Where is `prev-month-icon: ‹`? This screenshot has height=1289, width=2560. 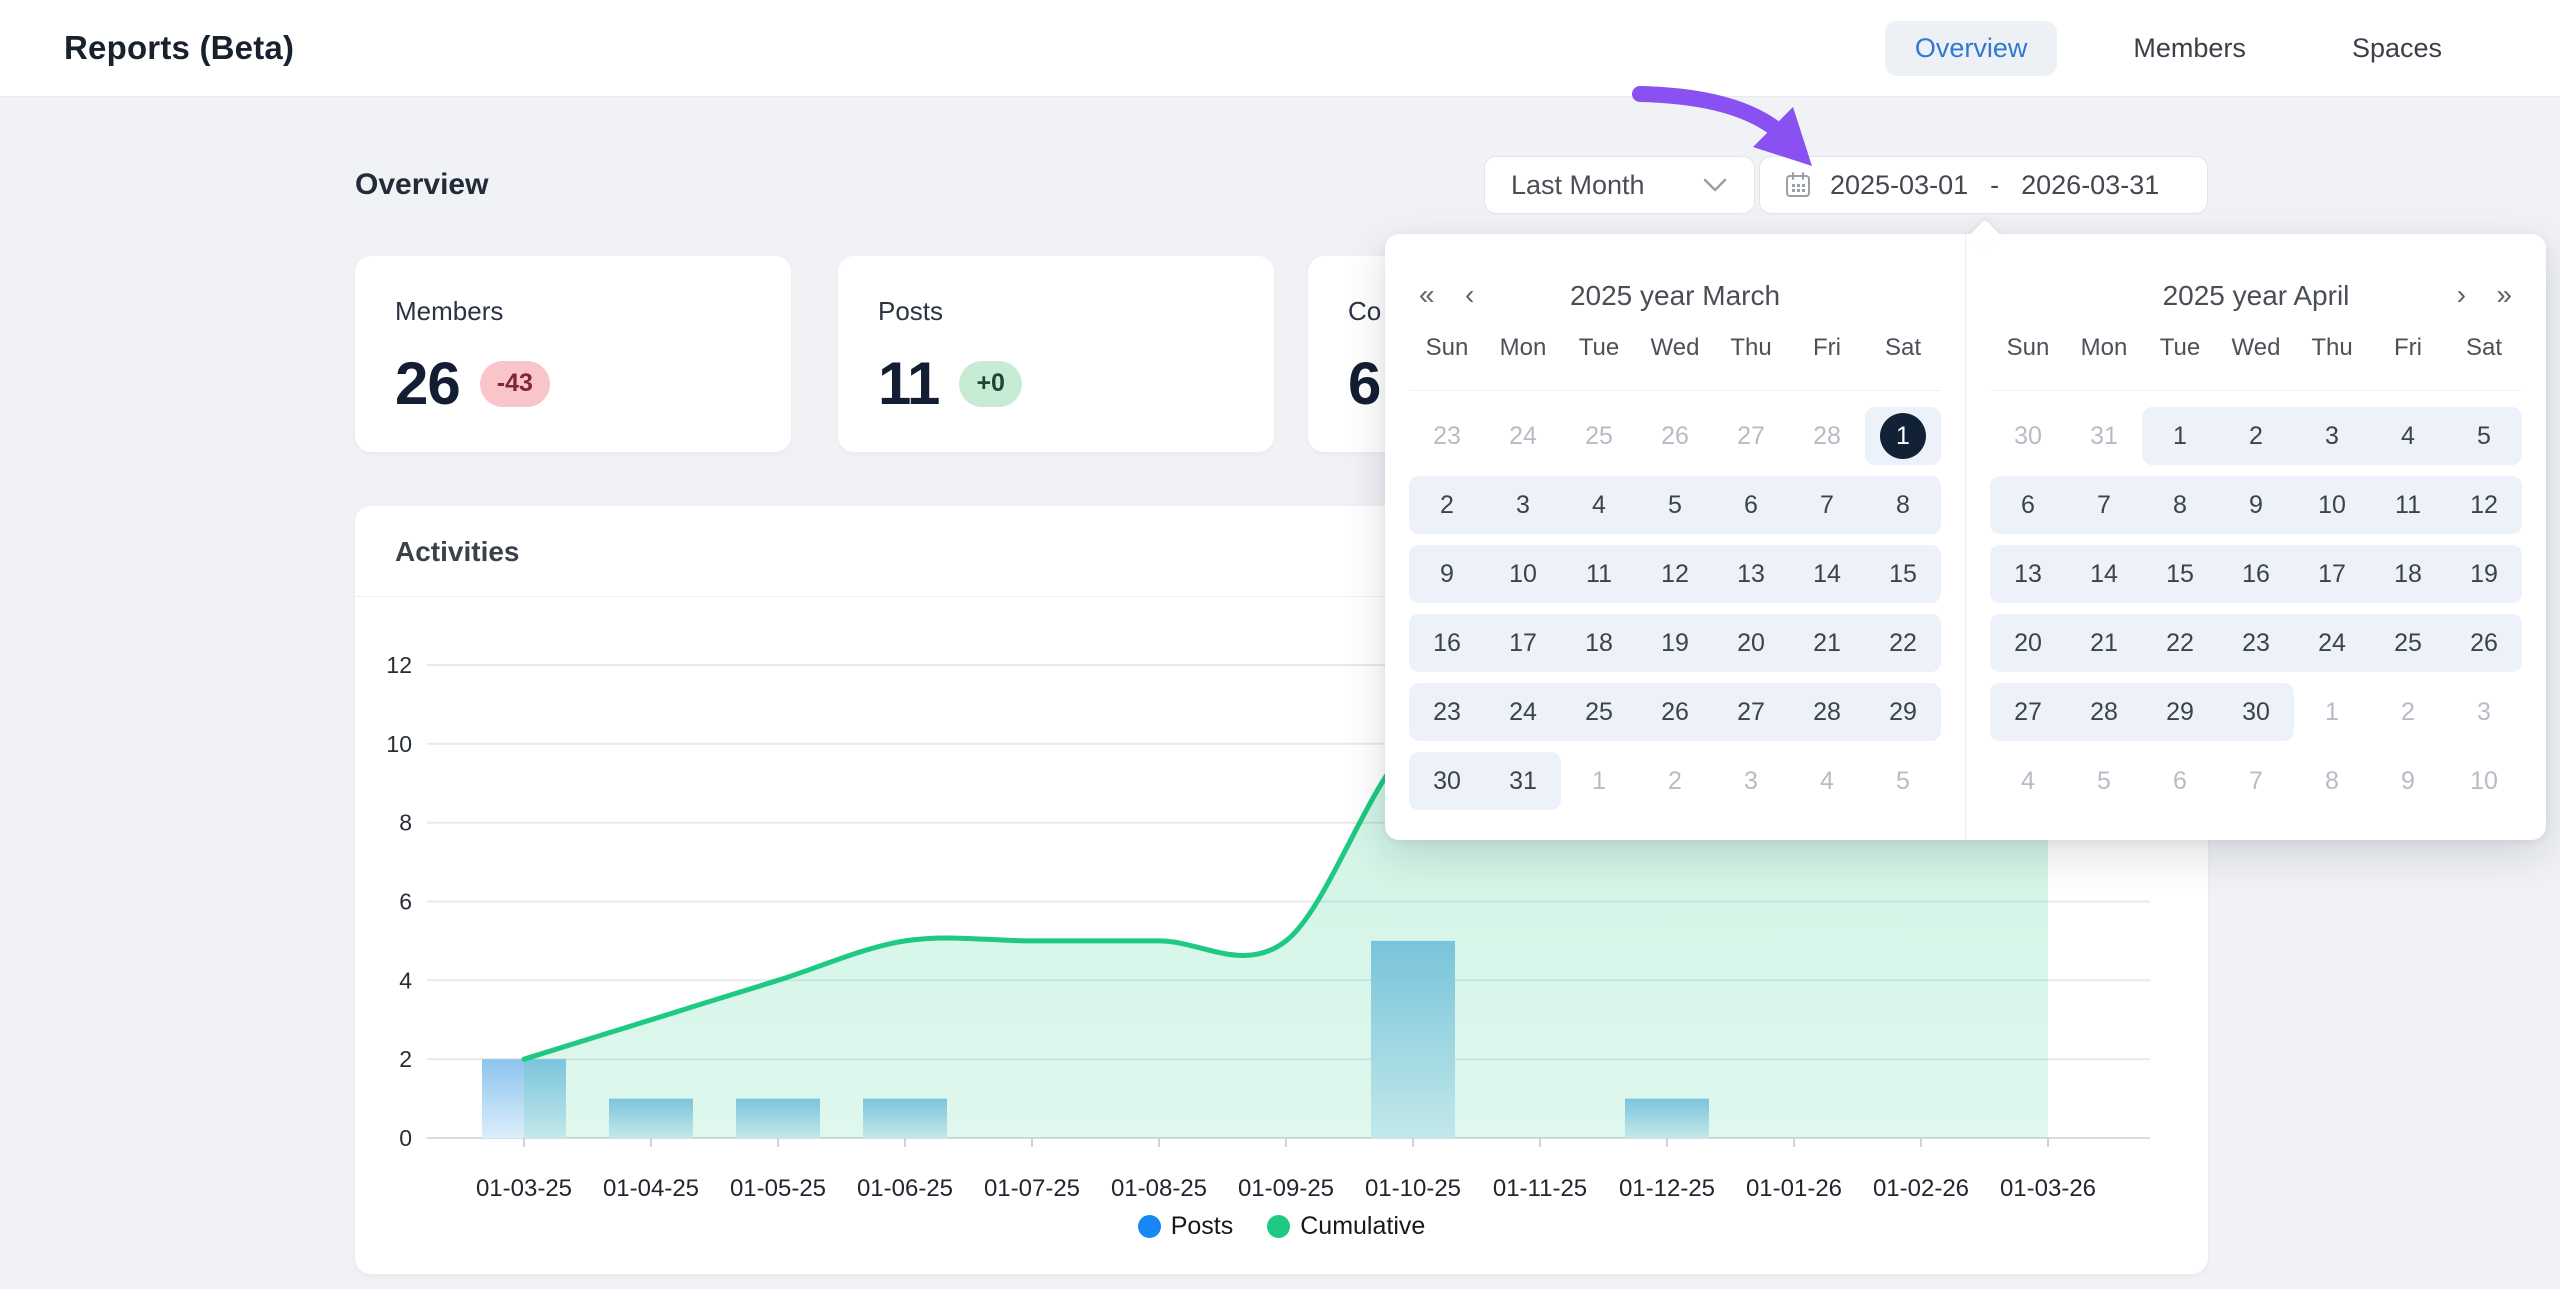
prev-month-icon: ‹ is located at coordinates (1470, 294).